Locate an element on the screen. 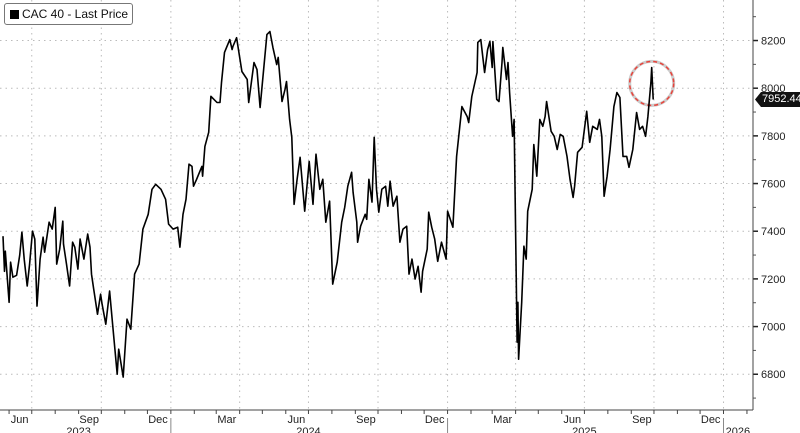 This screenshot has width=800, height=433. annotation-layer is located at coordinates (652, 83).